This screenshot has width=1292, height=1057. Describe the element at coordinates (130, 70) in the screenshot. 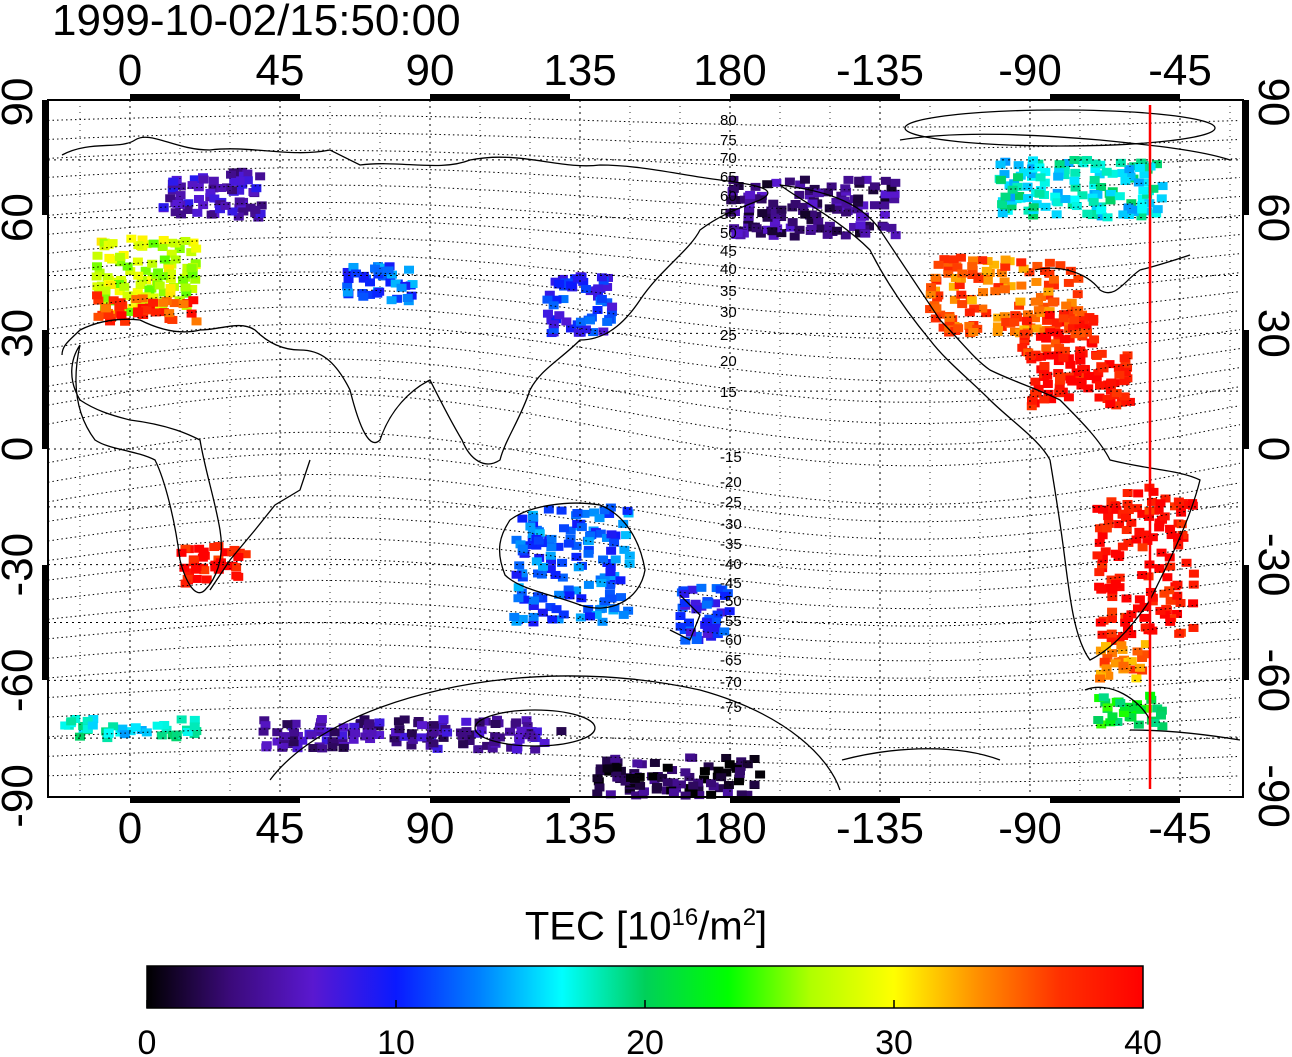

I see `axis-label-top: 0` at that location.